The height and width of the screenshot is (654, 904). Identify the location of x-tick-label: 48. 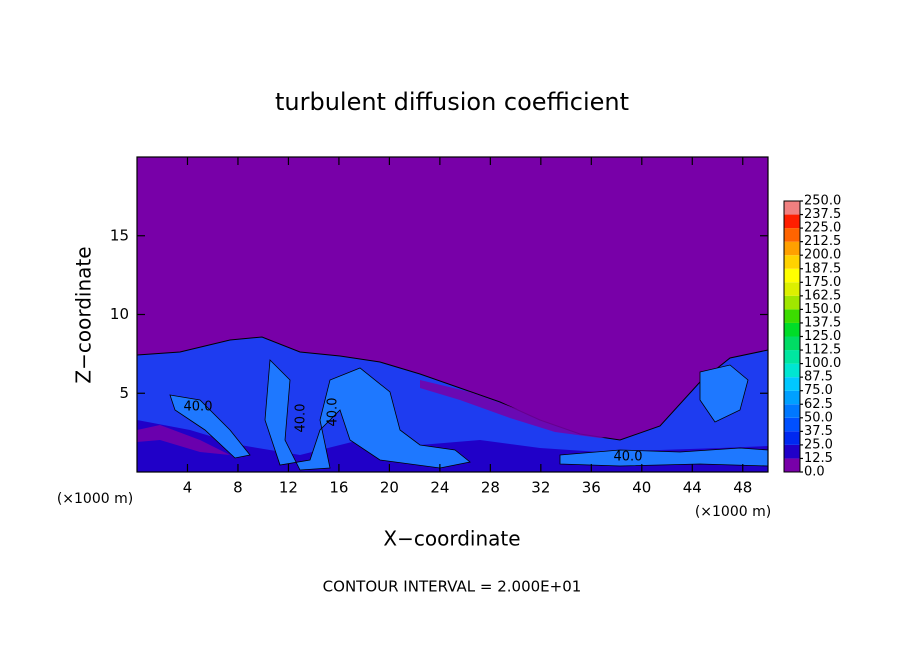
(742, 488).